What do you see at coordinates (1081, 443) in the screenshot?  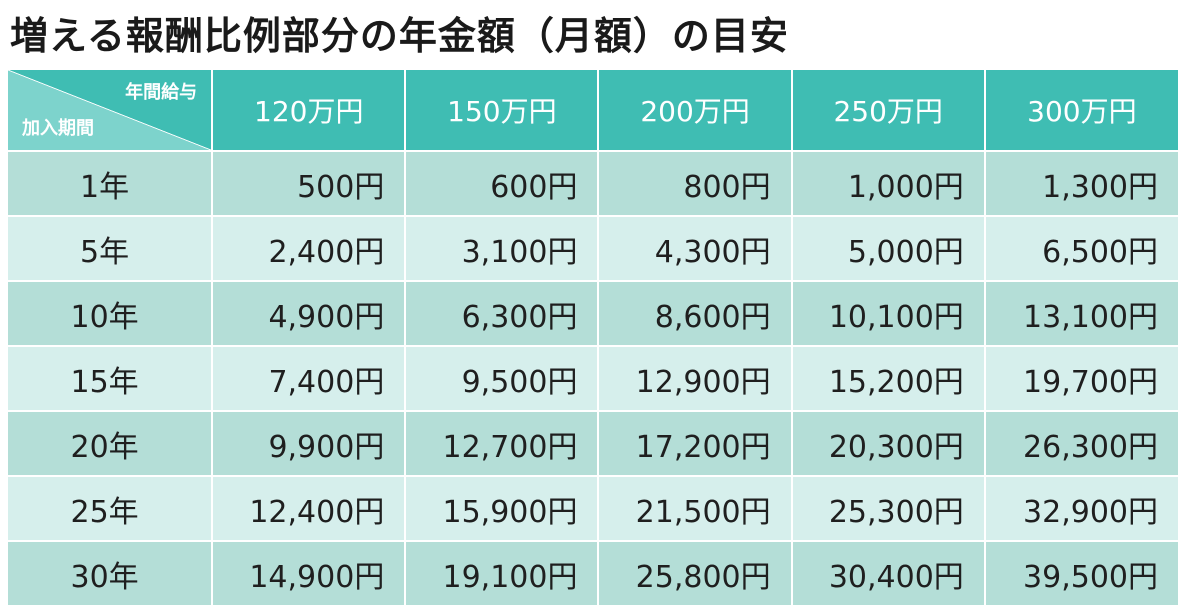 I see `amount-cell: 26,300円` at bounding box center [1081, 443].